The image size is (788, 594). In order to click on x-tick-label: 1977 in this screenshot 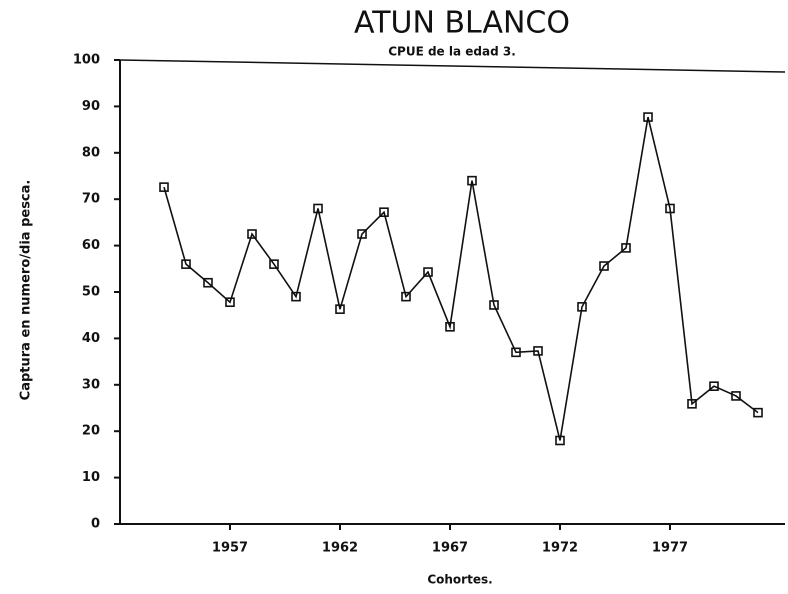, I will do `click(670, 548)`.